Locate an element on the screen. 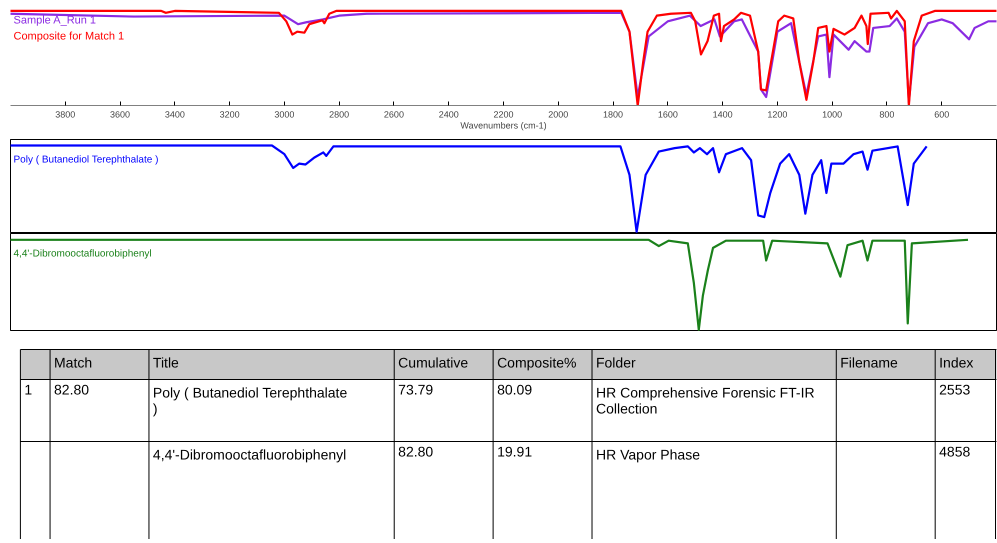  x-tick-label: 1800 is located at coordinates (613, 115).